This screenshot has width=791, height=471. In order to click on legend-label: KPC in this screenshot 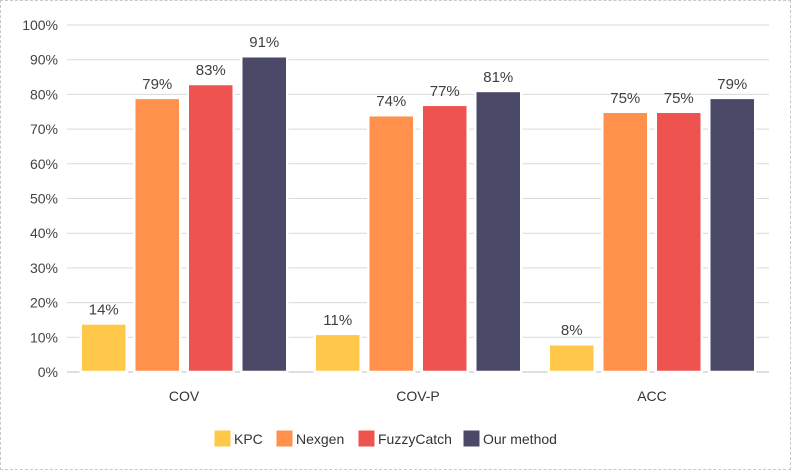, I will do `click(248, 439)`.